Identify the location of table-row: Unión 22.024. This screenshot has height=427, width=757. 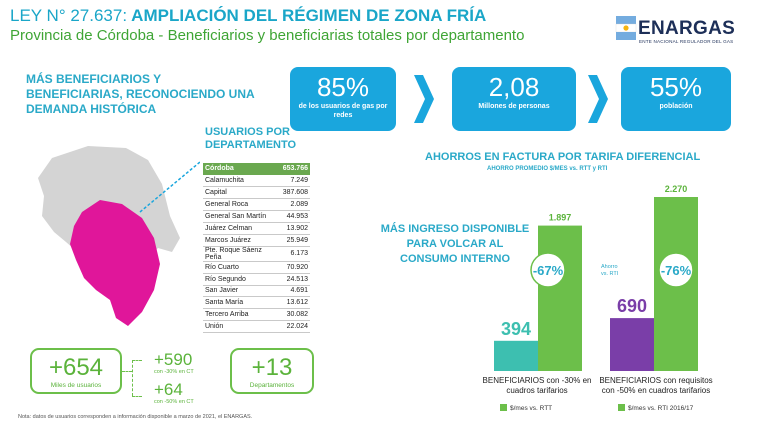
(256, 327).